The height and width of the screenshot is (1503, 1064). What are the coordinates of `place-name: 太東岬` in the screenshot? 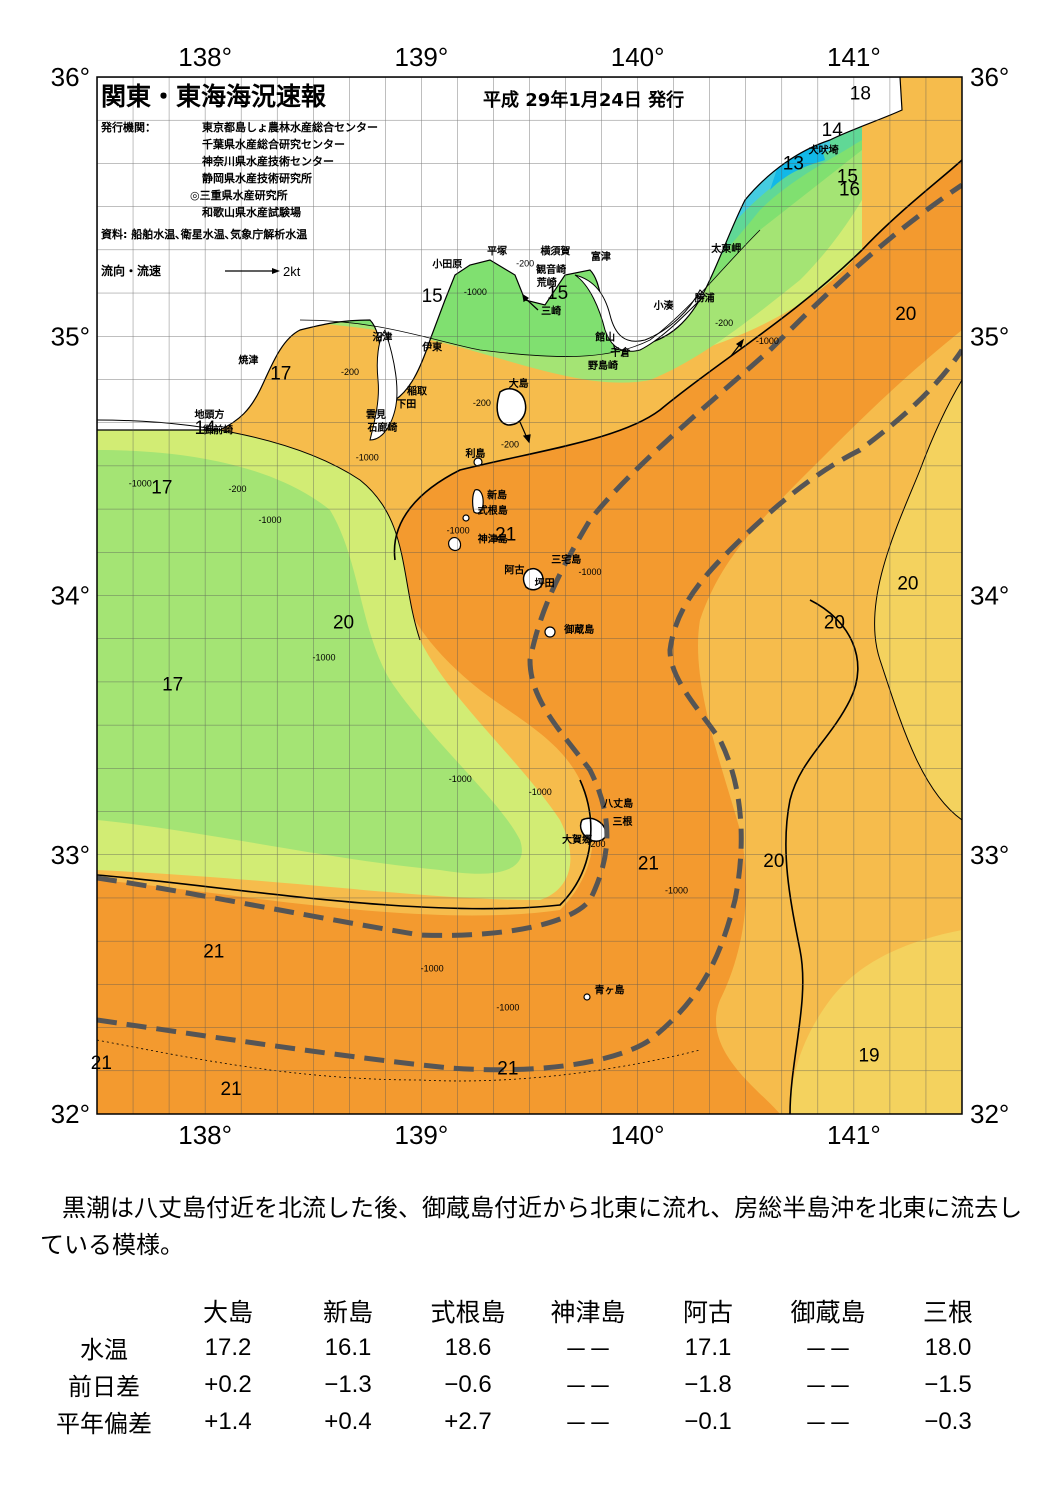 It's located at (725, 248).